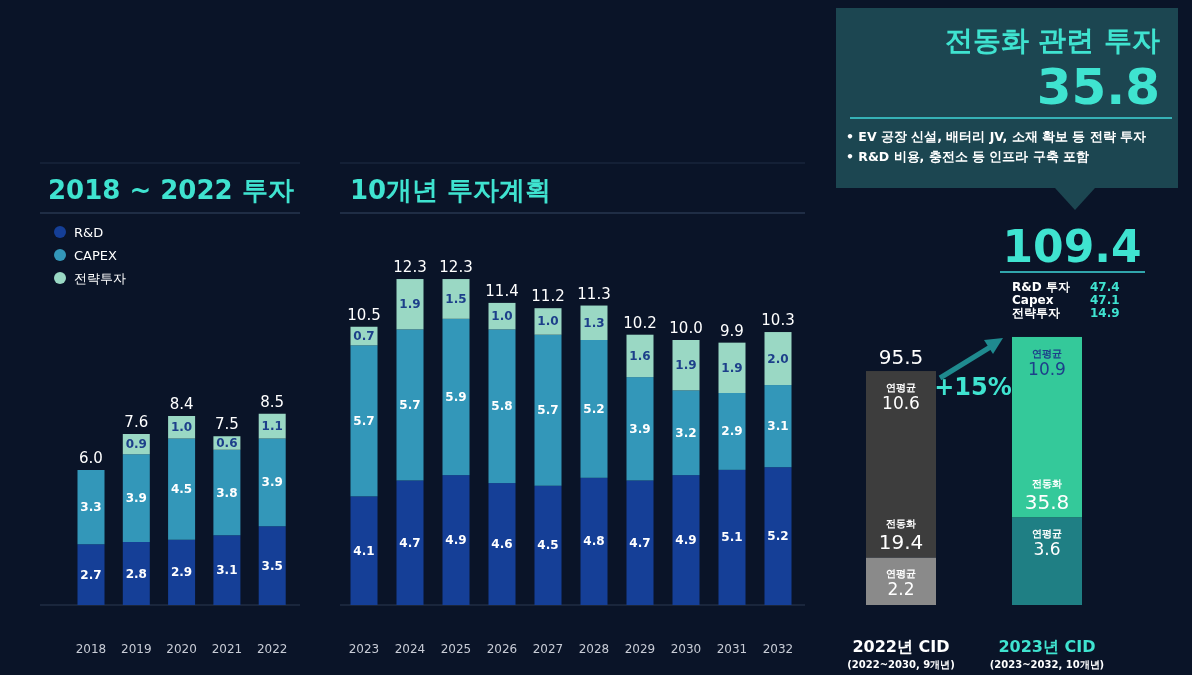 The width and height of the screenshot is (1192, 675). Describe the element at coordinates (1047, 496) in the screenshot. I see `data-label: 전동화 35.8` at that location.